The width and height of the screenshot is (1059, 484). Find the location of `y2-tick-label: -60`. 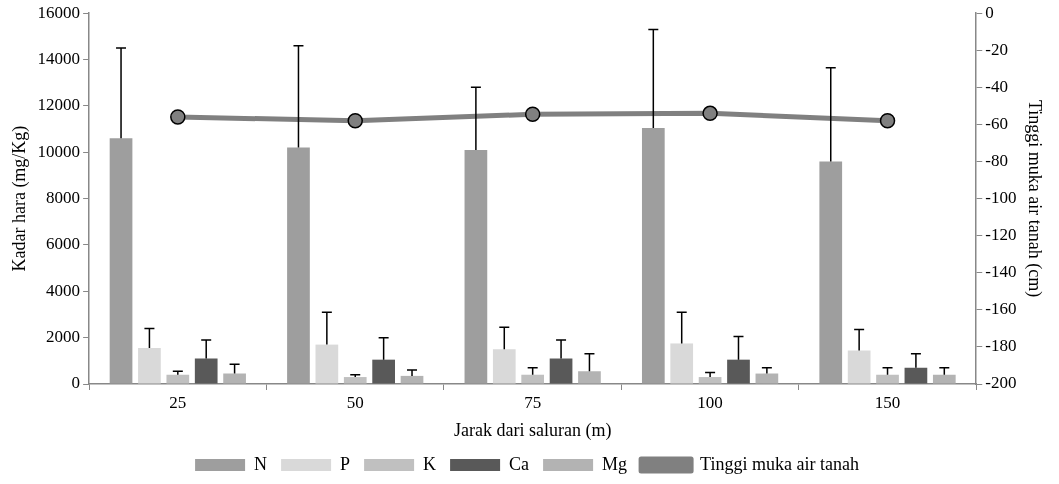

y2-tick-label: -60 is located at coordinates (996, 123).